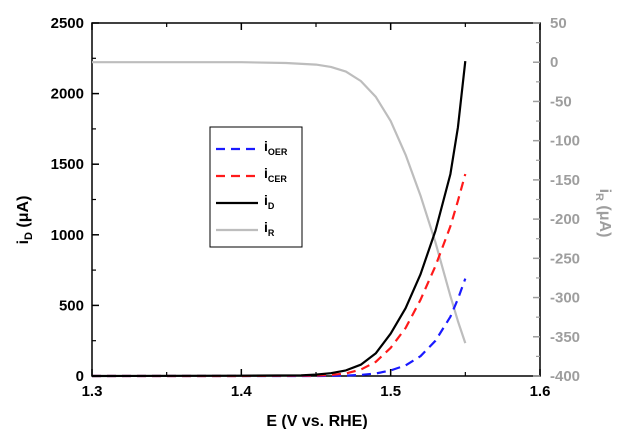 Image resolution: width=617 pixels, height=429 pixels. Describe the element at coordinates (23, 214) in the screenshot. I see `y-axis-title-units: (μA)` at that location.